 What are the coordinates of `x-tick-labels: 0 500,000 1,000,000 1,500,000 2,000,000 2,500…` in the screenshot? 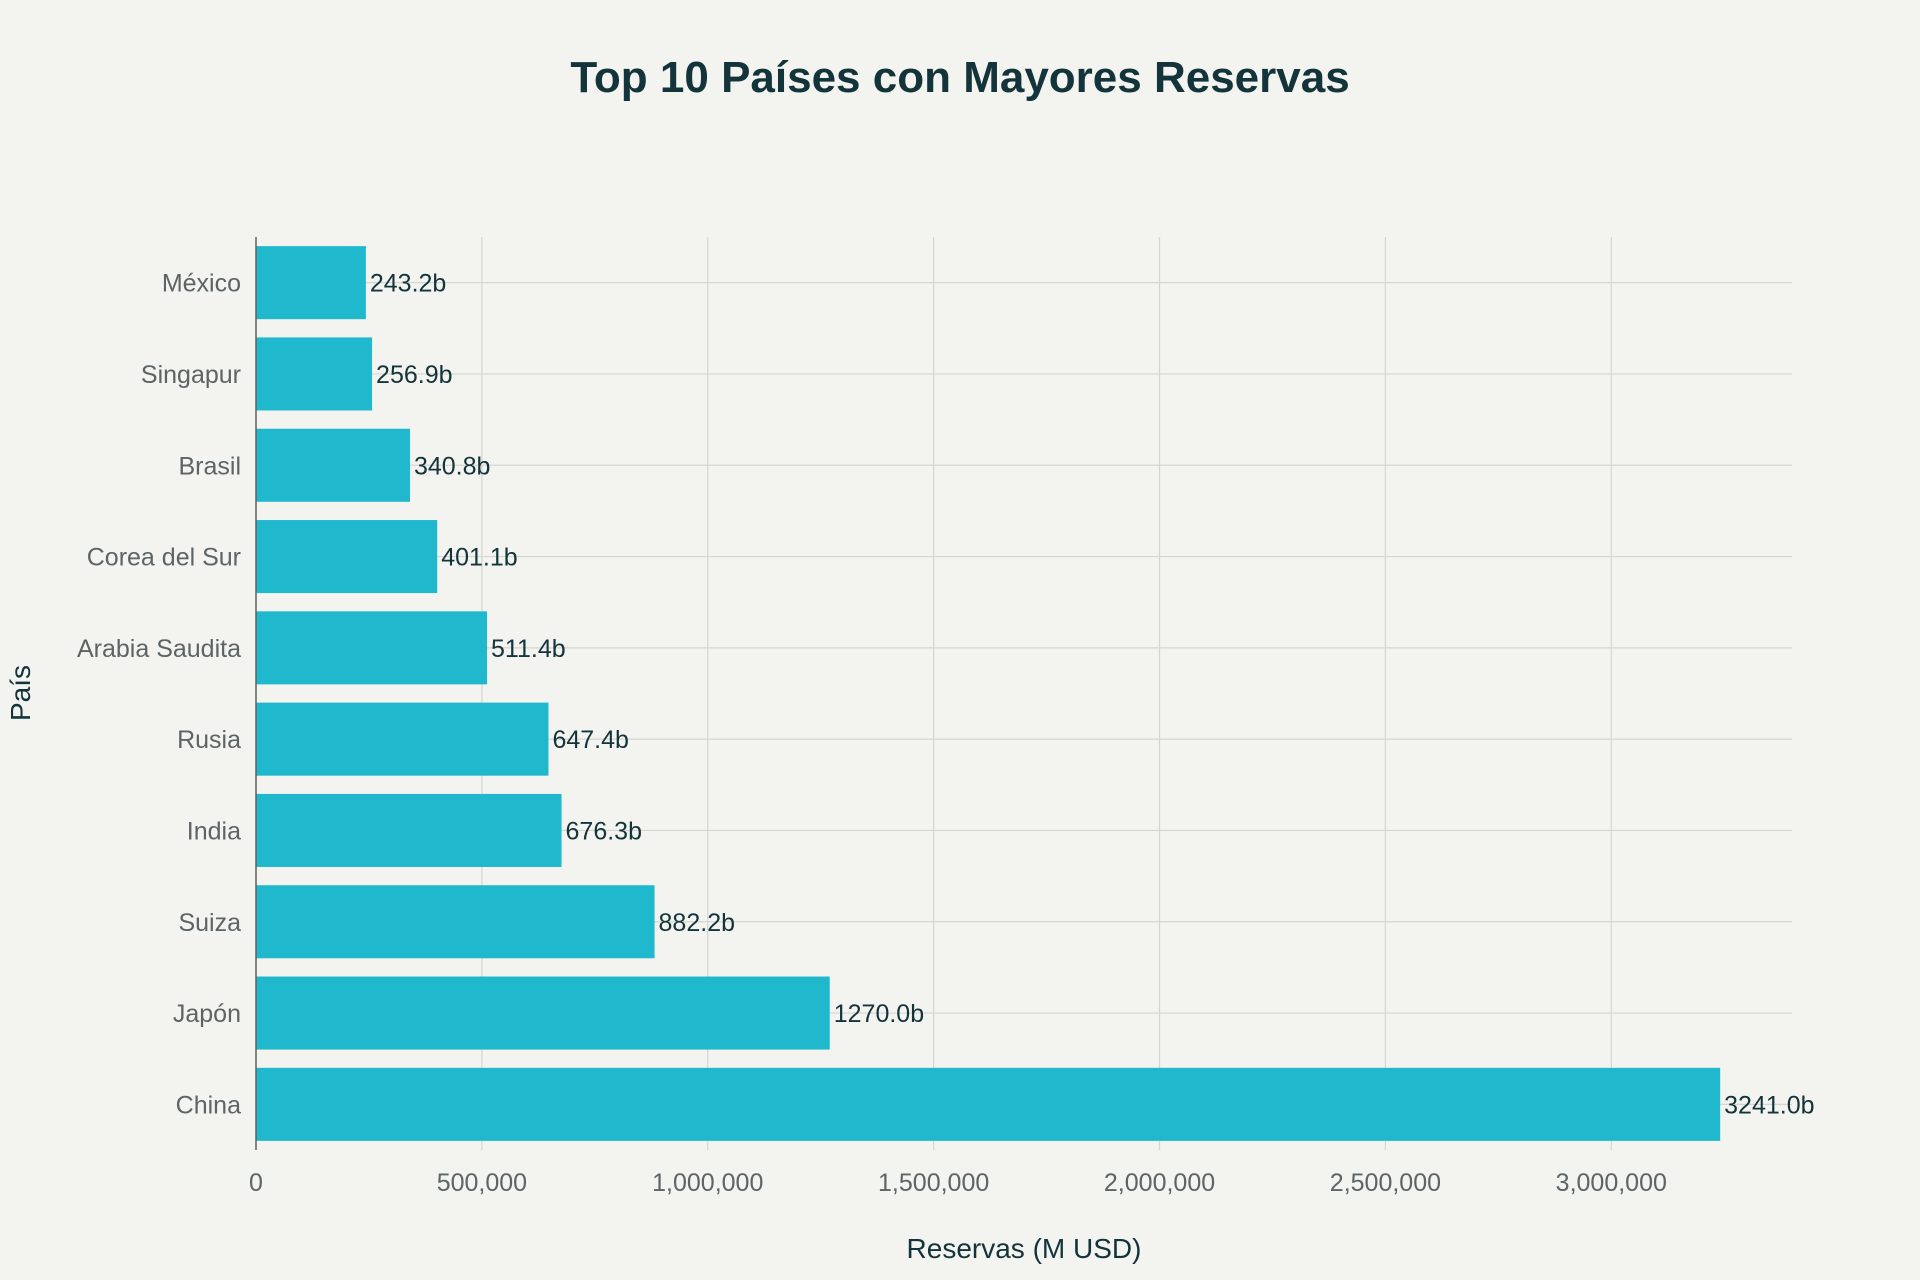 It's located at (958, 1183).